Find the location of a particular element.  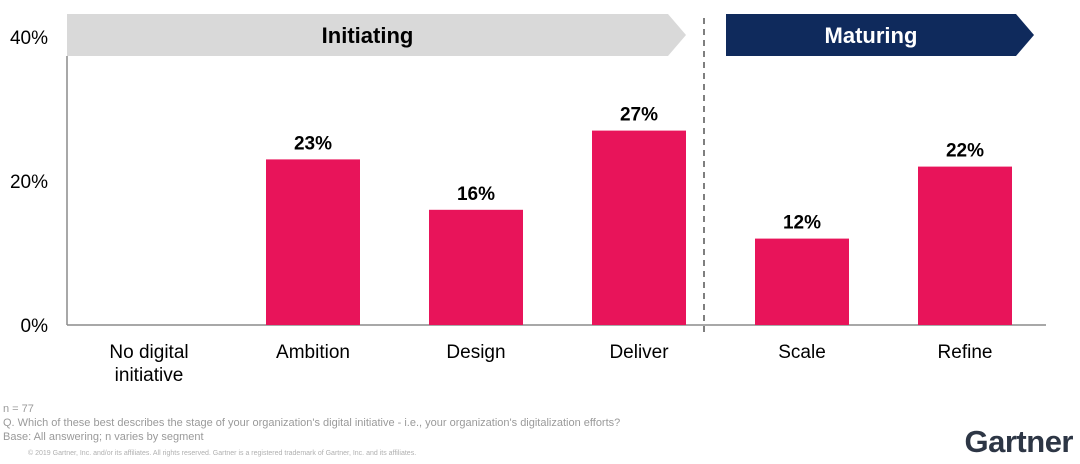

gartner-logo: Gartner is located at coordinates (1019, 441).